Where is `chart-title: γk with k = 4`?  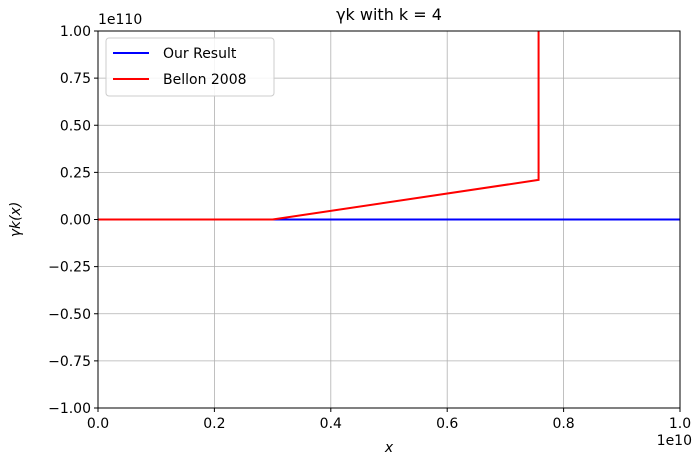 chart-title: γk with k = 4 is located at coordinates (389, 14).